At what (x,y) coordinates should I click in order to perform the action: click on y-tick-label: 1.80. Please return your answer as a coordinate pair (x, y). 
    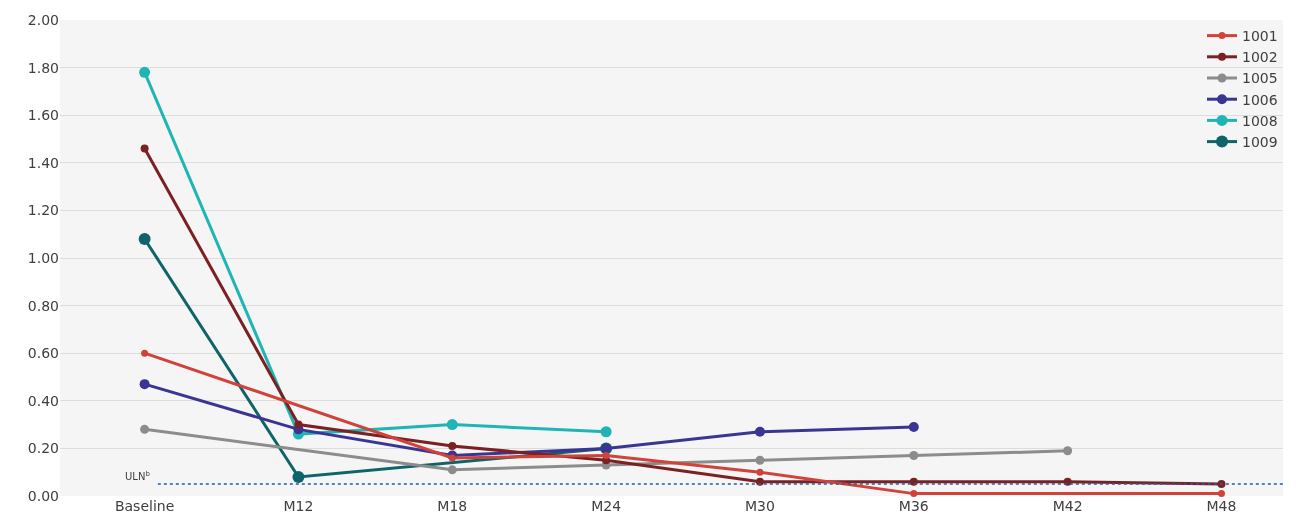
    Looking at the image, I should click on (43, 67).